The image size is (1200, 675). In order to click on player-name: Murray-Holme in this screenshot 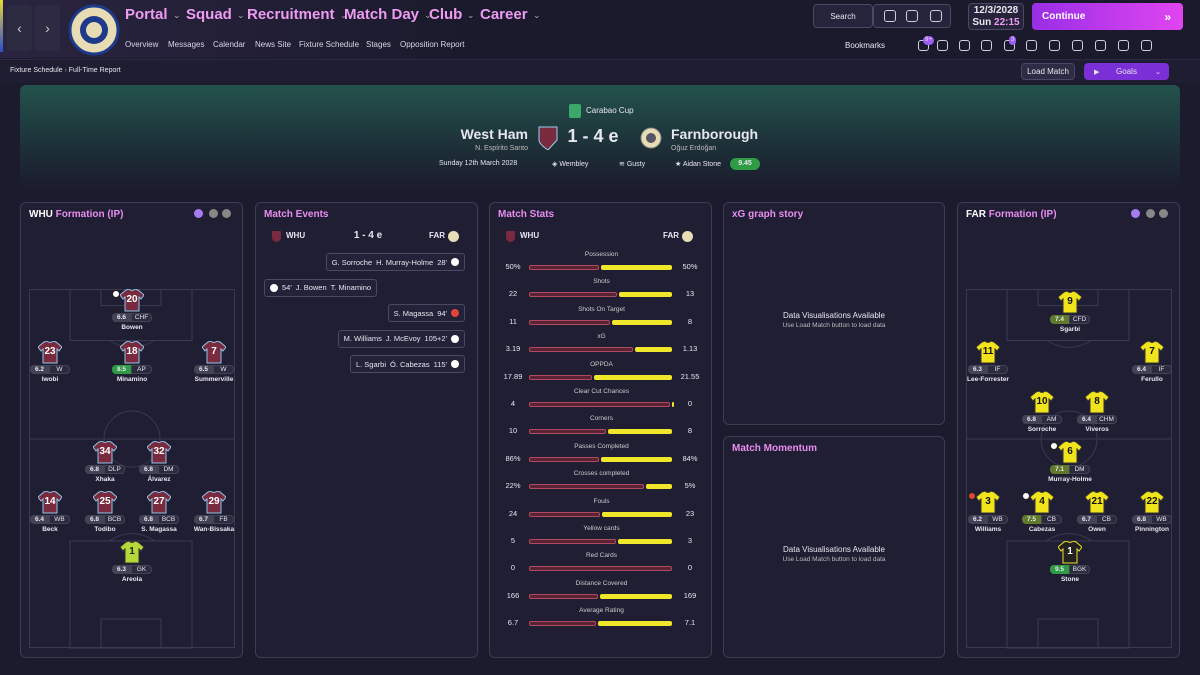, I will do `click(1070, 479)`.